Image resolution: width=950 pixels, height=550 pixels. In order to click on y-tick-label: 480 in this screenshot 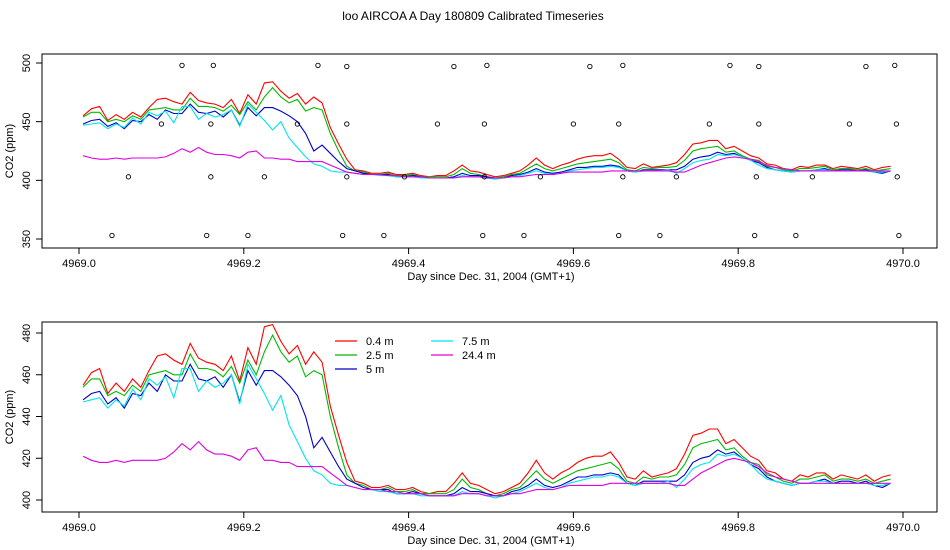, I will do `click(27, 333)`.